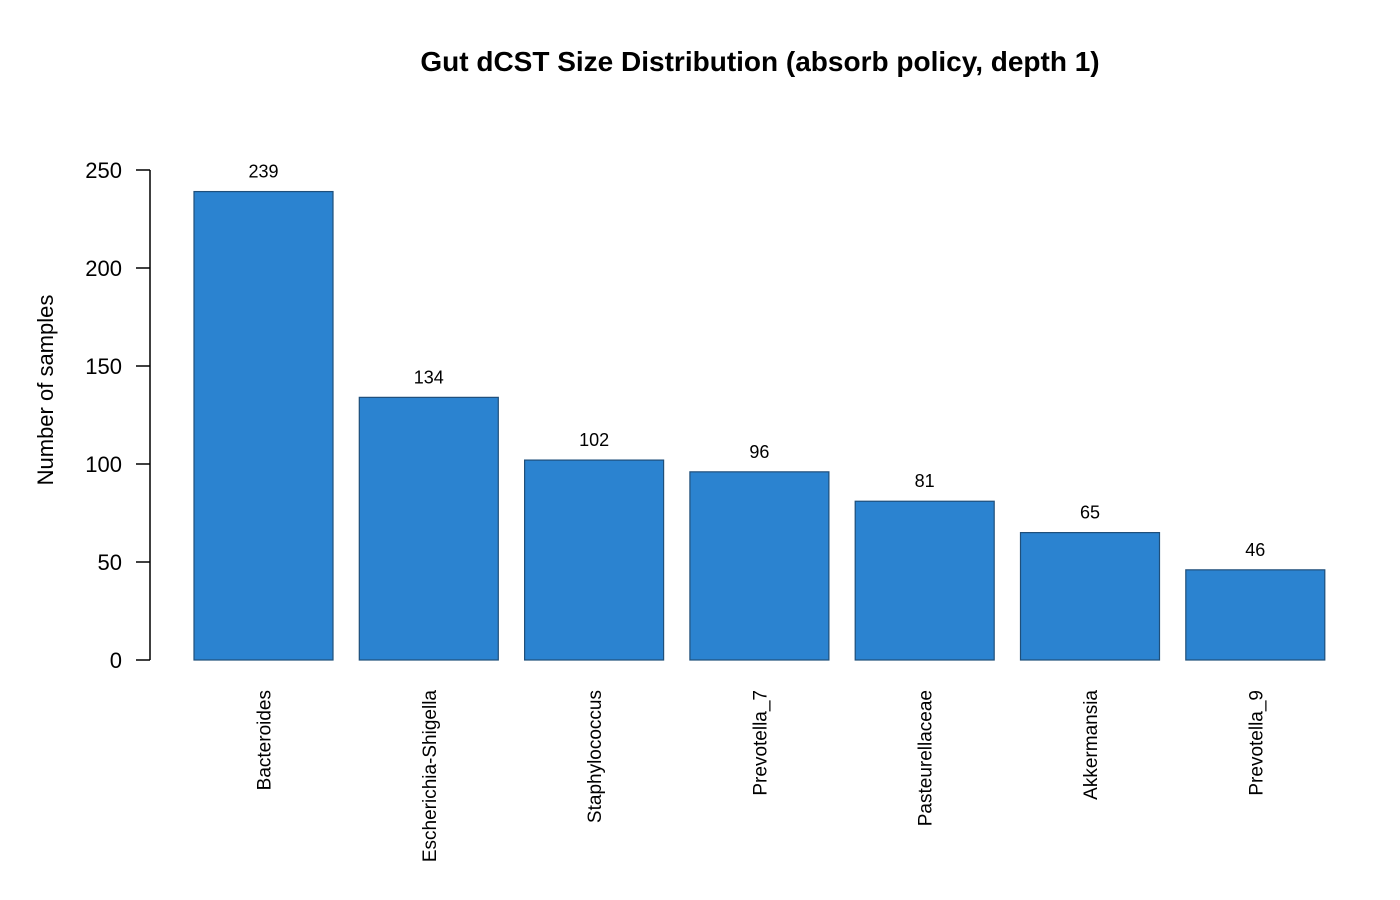  Describe the element at coordinates (110, 562) in the screenshot. I see `y-tick-label: 50` at that location.